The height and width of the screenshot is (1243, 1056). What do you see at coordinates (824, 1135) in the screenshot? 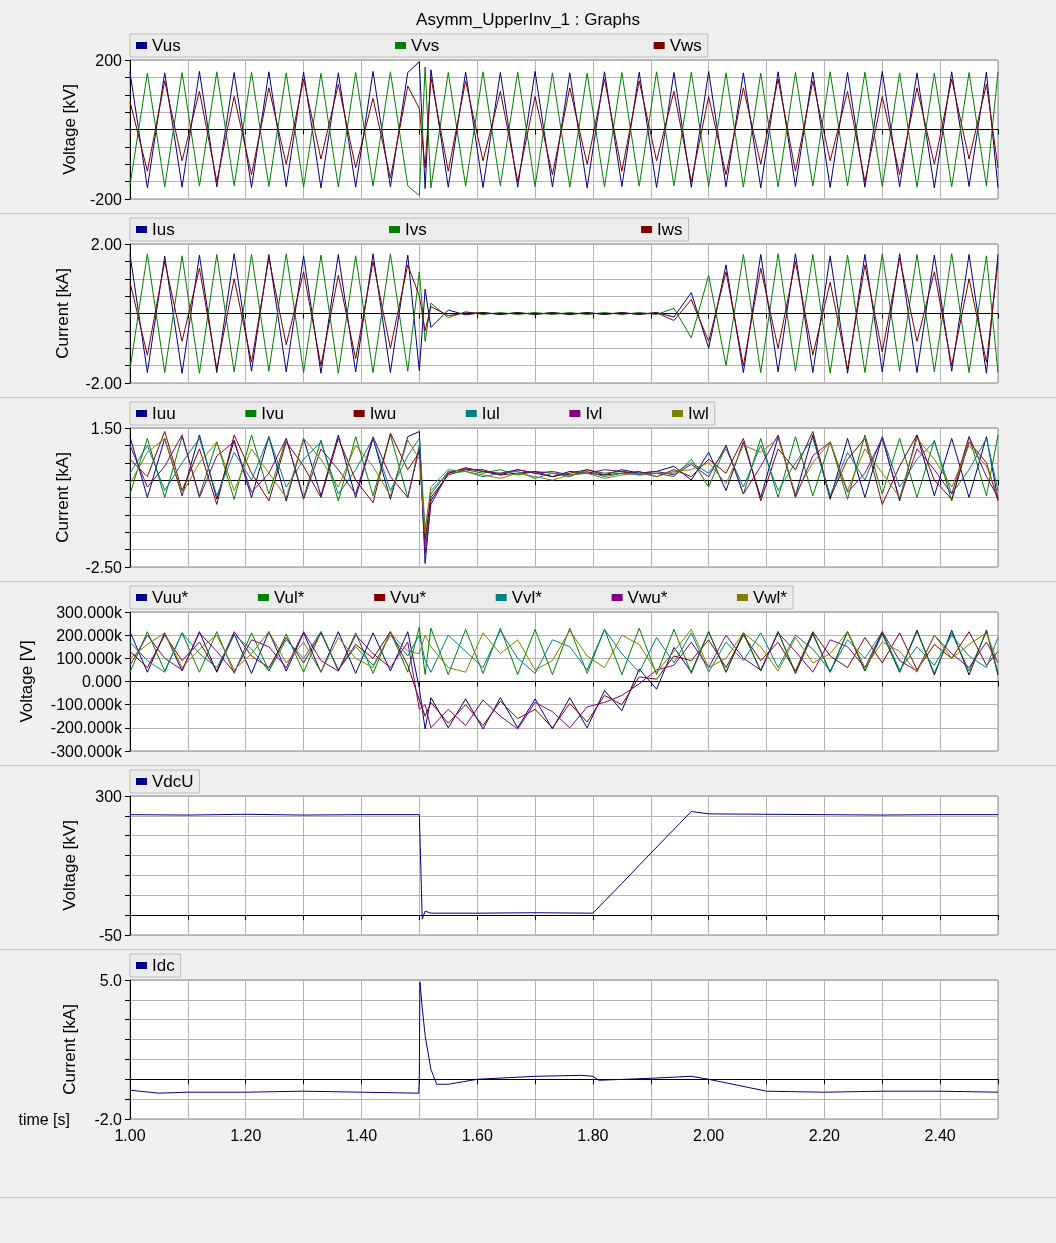
I see `x-tick-label: 2.20` at bounding box center [824, 1135].